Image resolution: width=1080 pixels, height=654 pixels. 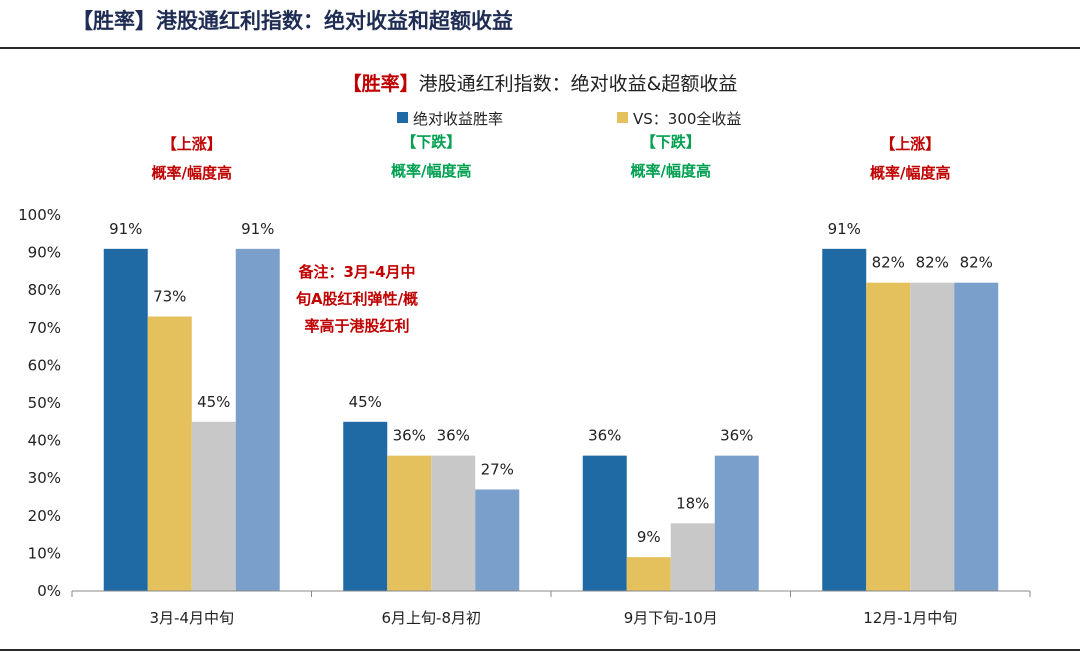 I want to click on data-label: 18%, so click(x=692, y=503).